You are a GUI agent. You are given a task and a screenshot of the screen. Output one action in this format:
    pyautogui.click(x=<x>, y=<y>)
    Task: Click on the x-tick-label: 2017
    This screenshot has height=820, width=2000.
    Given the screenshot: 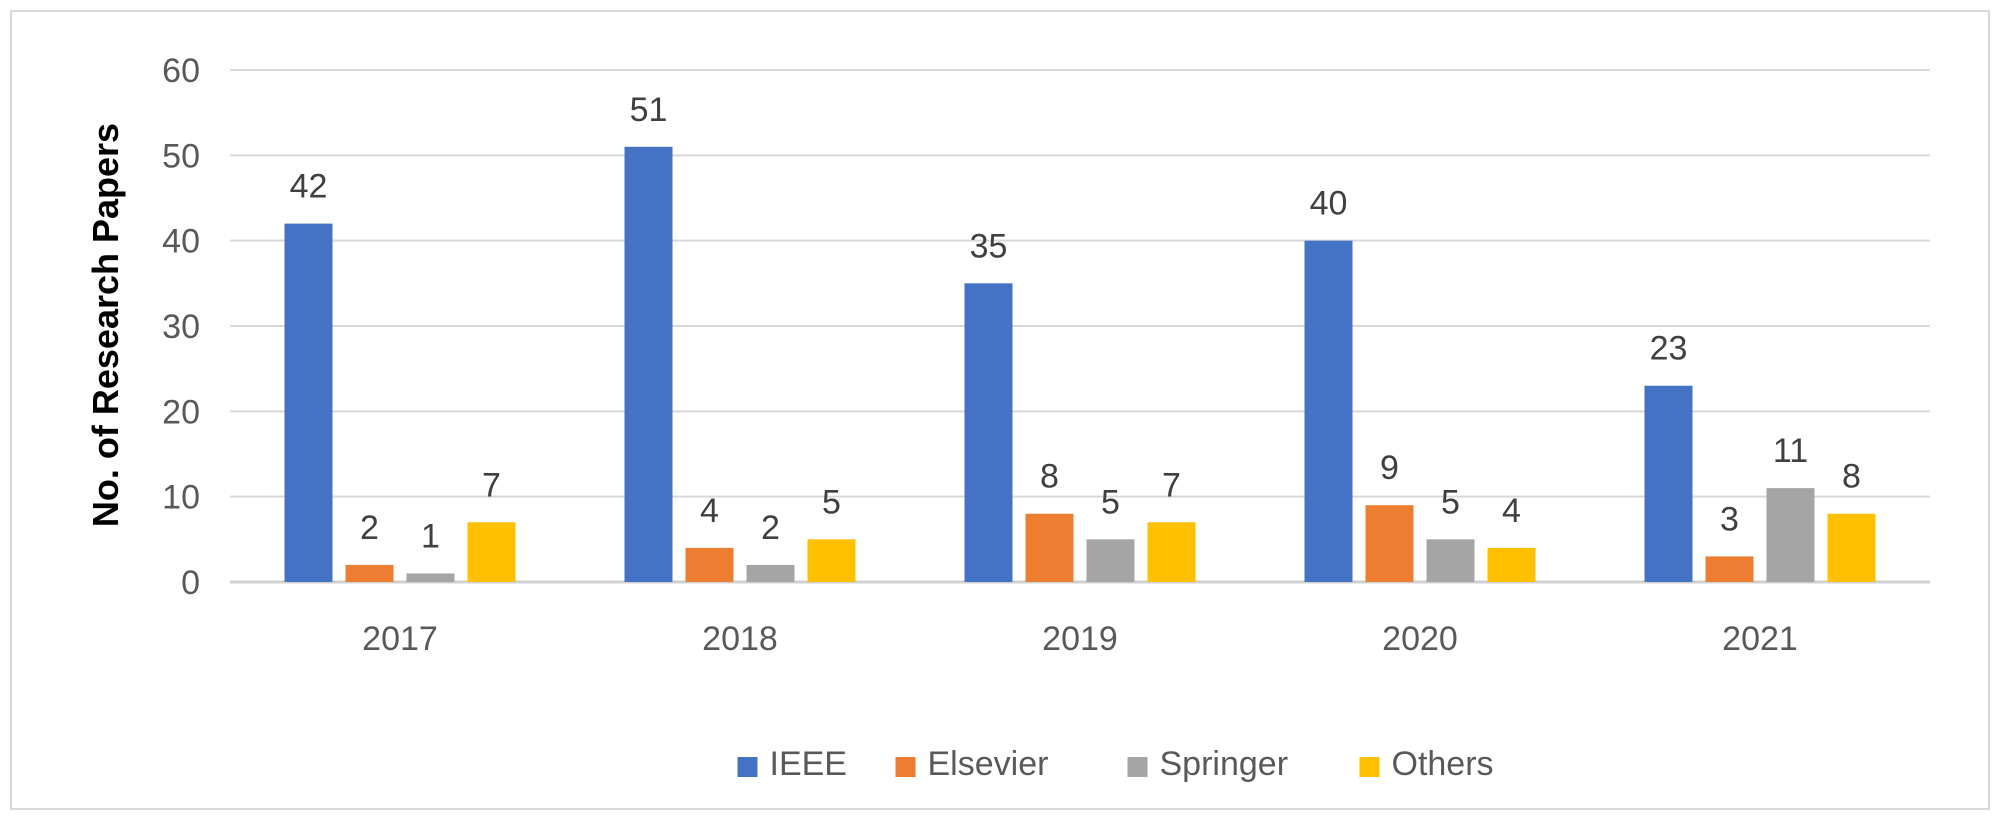 What is the action you would take?
    pyautogui.click(x=400, y=639)
    